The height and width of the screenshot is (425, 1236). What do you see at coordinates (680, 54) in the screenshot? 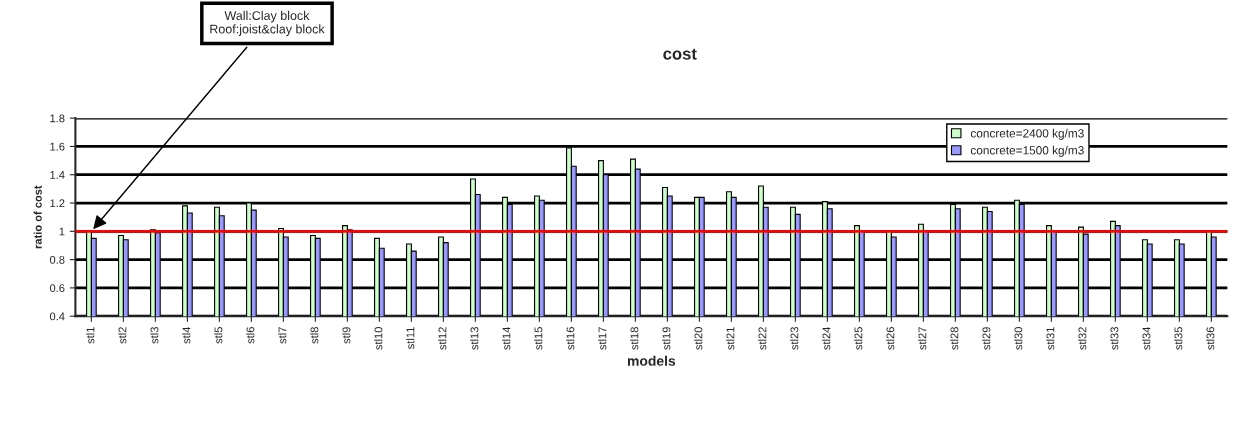
I see `chart-title: cost` at bounding box center [680, 54].